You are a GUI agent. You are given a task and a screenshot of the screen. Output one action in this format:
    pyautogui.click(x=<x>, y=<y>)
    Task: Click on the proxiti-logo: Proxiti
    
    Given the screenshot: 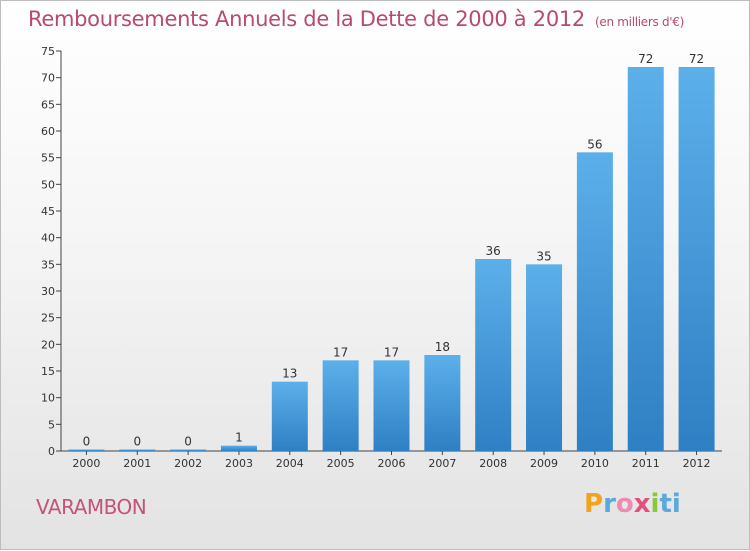 What is the action you would take?
    pyautogui.click(x=632, y=504)
    